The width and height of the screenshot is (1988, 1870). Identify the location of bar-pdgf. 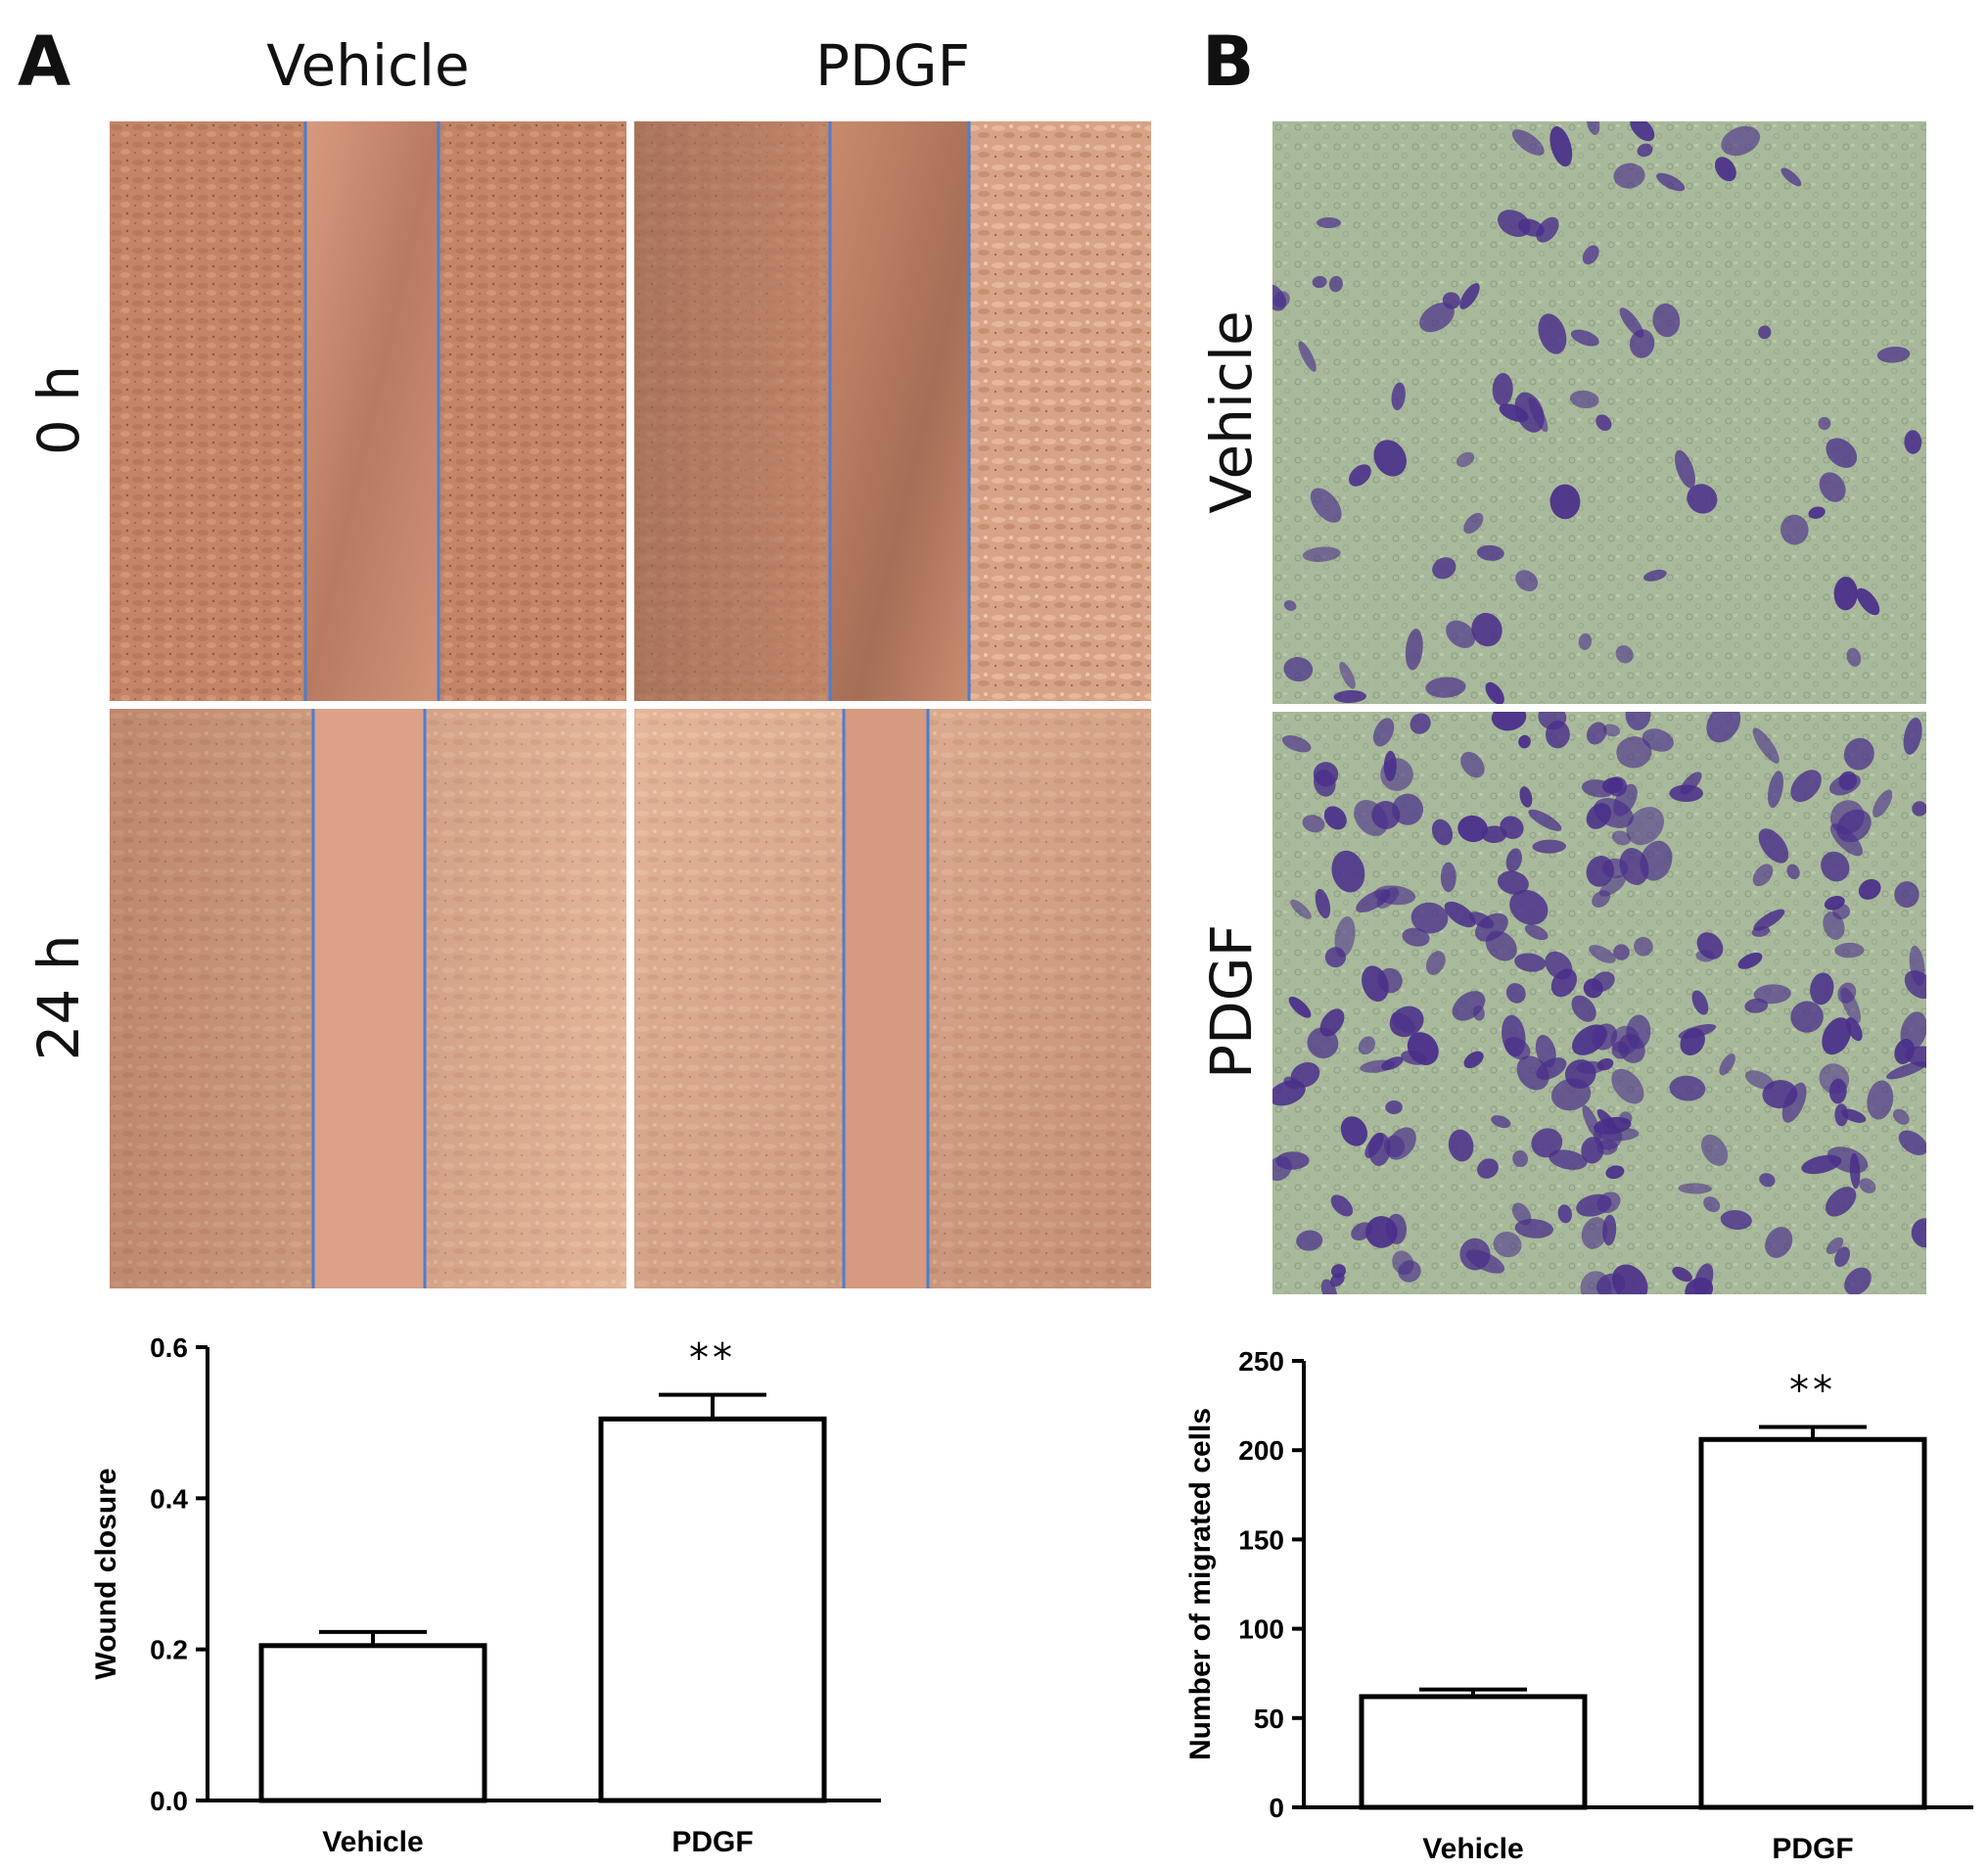
(1812, 1623).